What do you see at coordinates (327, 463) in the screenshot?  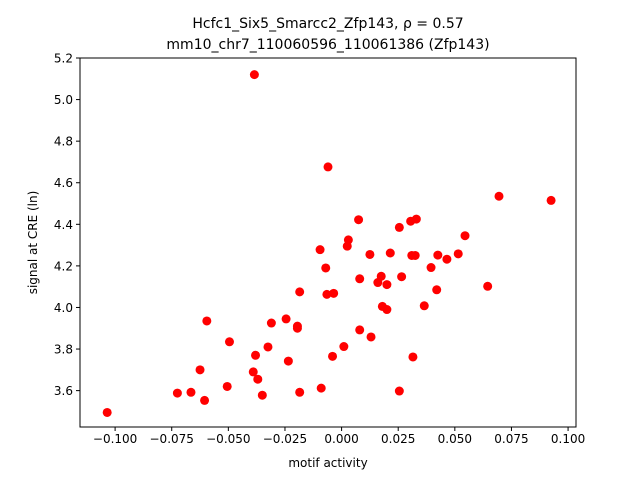 I see `x-axis-label: motif activity` at bounding box center [327, 463].